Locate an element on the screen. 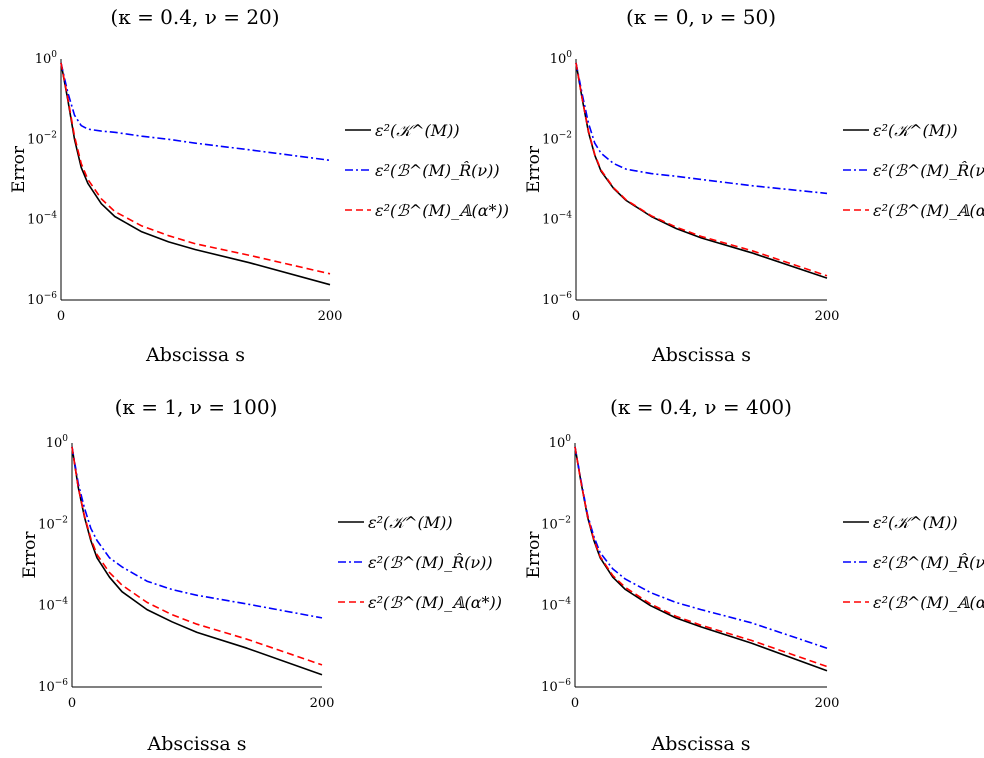 This screenshot has width=984, height=758. chart-title: (κ = 0.4, ν = 400) is located at coordinates (701, 407).